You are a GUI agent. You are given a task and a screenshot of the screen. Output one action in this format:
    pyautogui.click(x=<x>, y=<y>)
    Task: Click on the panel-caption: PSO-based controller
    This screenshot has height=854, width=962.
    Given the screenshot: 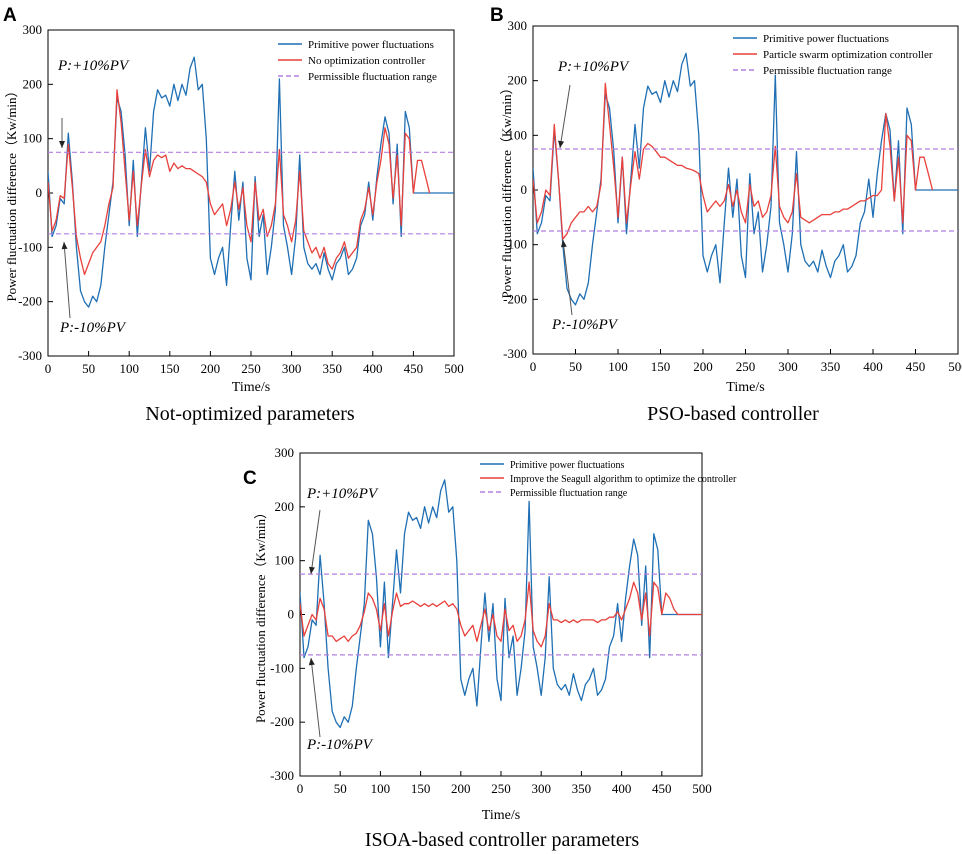 What is the action you would take?
    pyautogui.click(x=733, y=414)
    